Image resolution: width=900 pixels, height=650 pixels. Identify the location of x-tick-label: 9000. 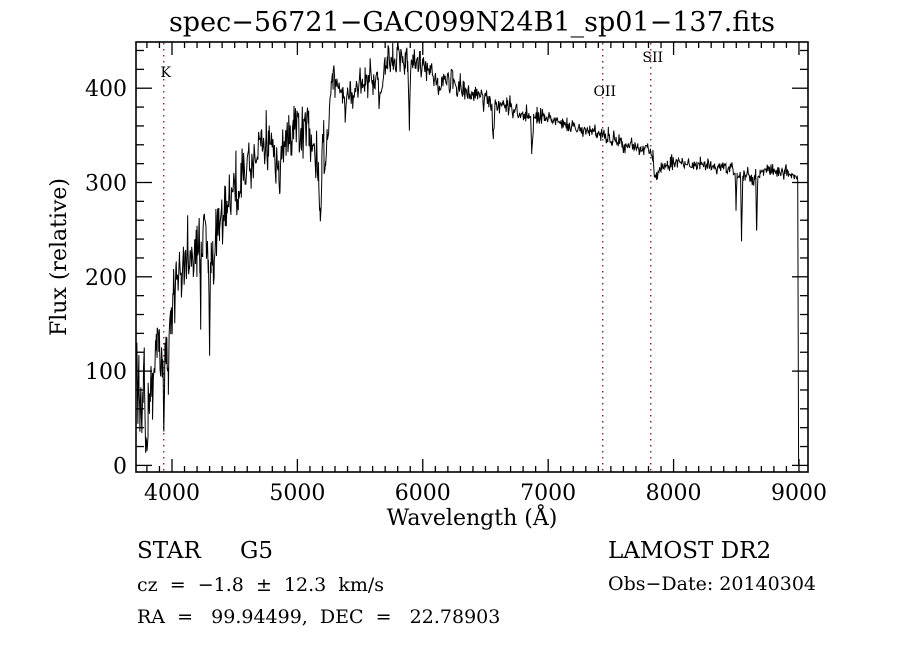
(799, 493).